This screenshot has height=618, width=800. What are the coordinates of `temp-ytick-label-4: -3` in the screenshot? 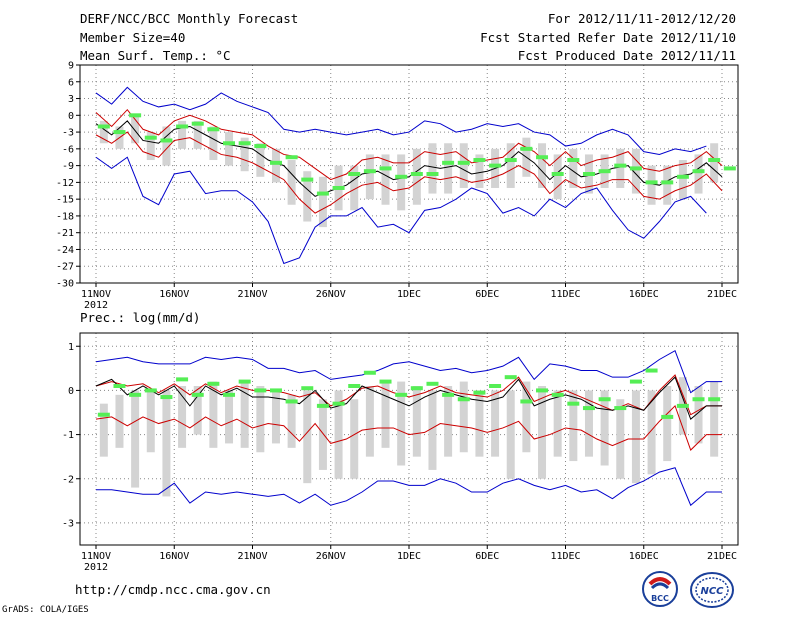 It's located at (68, 133).